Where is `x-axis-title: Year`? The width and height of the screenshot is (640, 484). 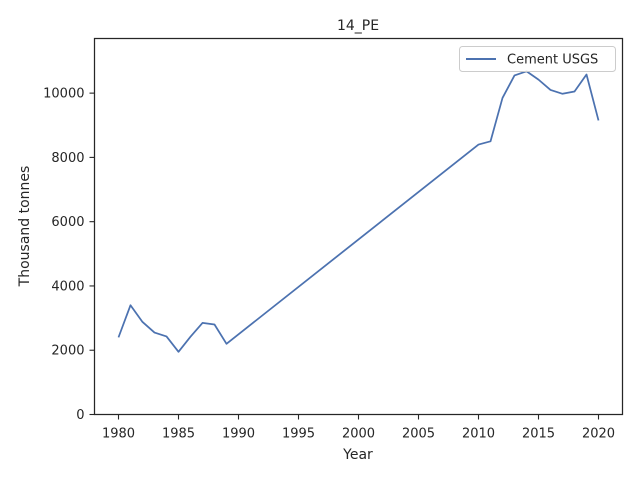 x-axis-title: Year is located at coordinates (357, 455).